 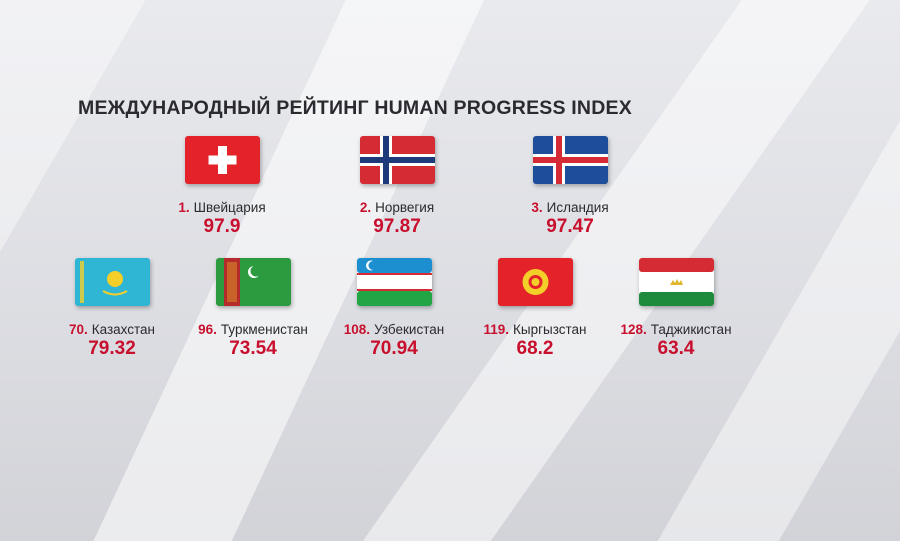 I want to click on rank: 119., so click(x=496, y=329).